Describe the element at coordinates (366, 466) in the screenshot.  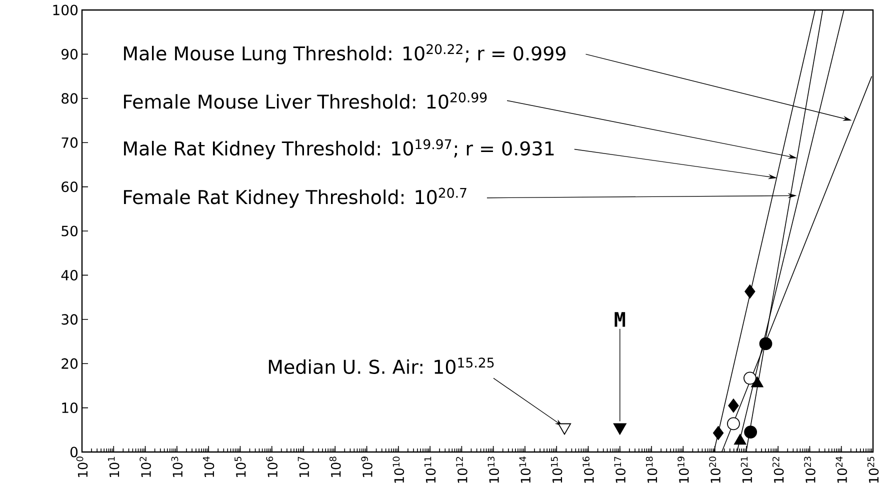
I see `x-tick-label: 10$^{9}$` at that location.